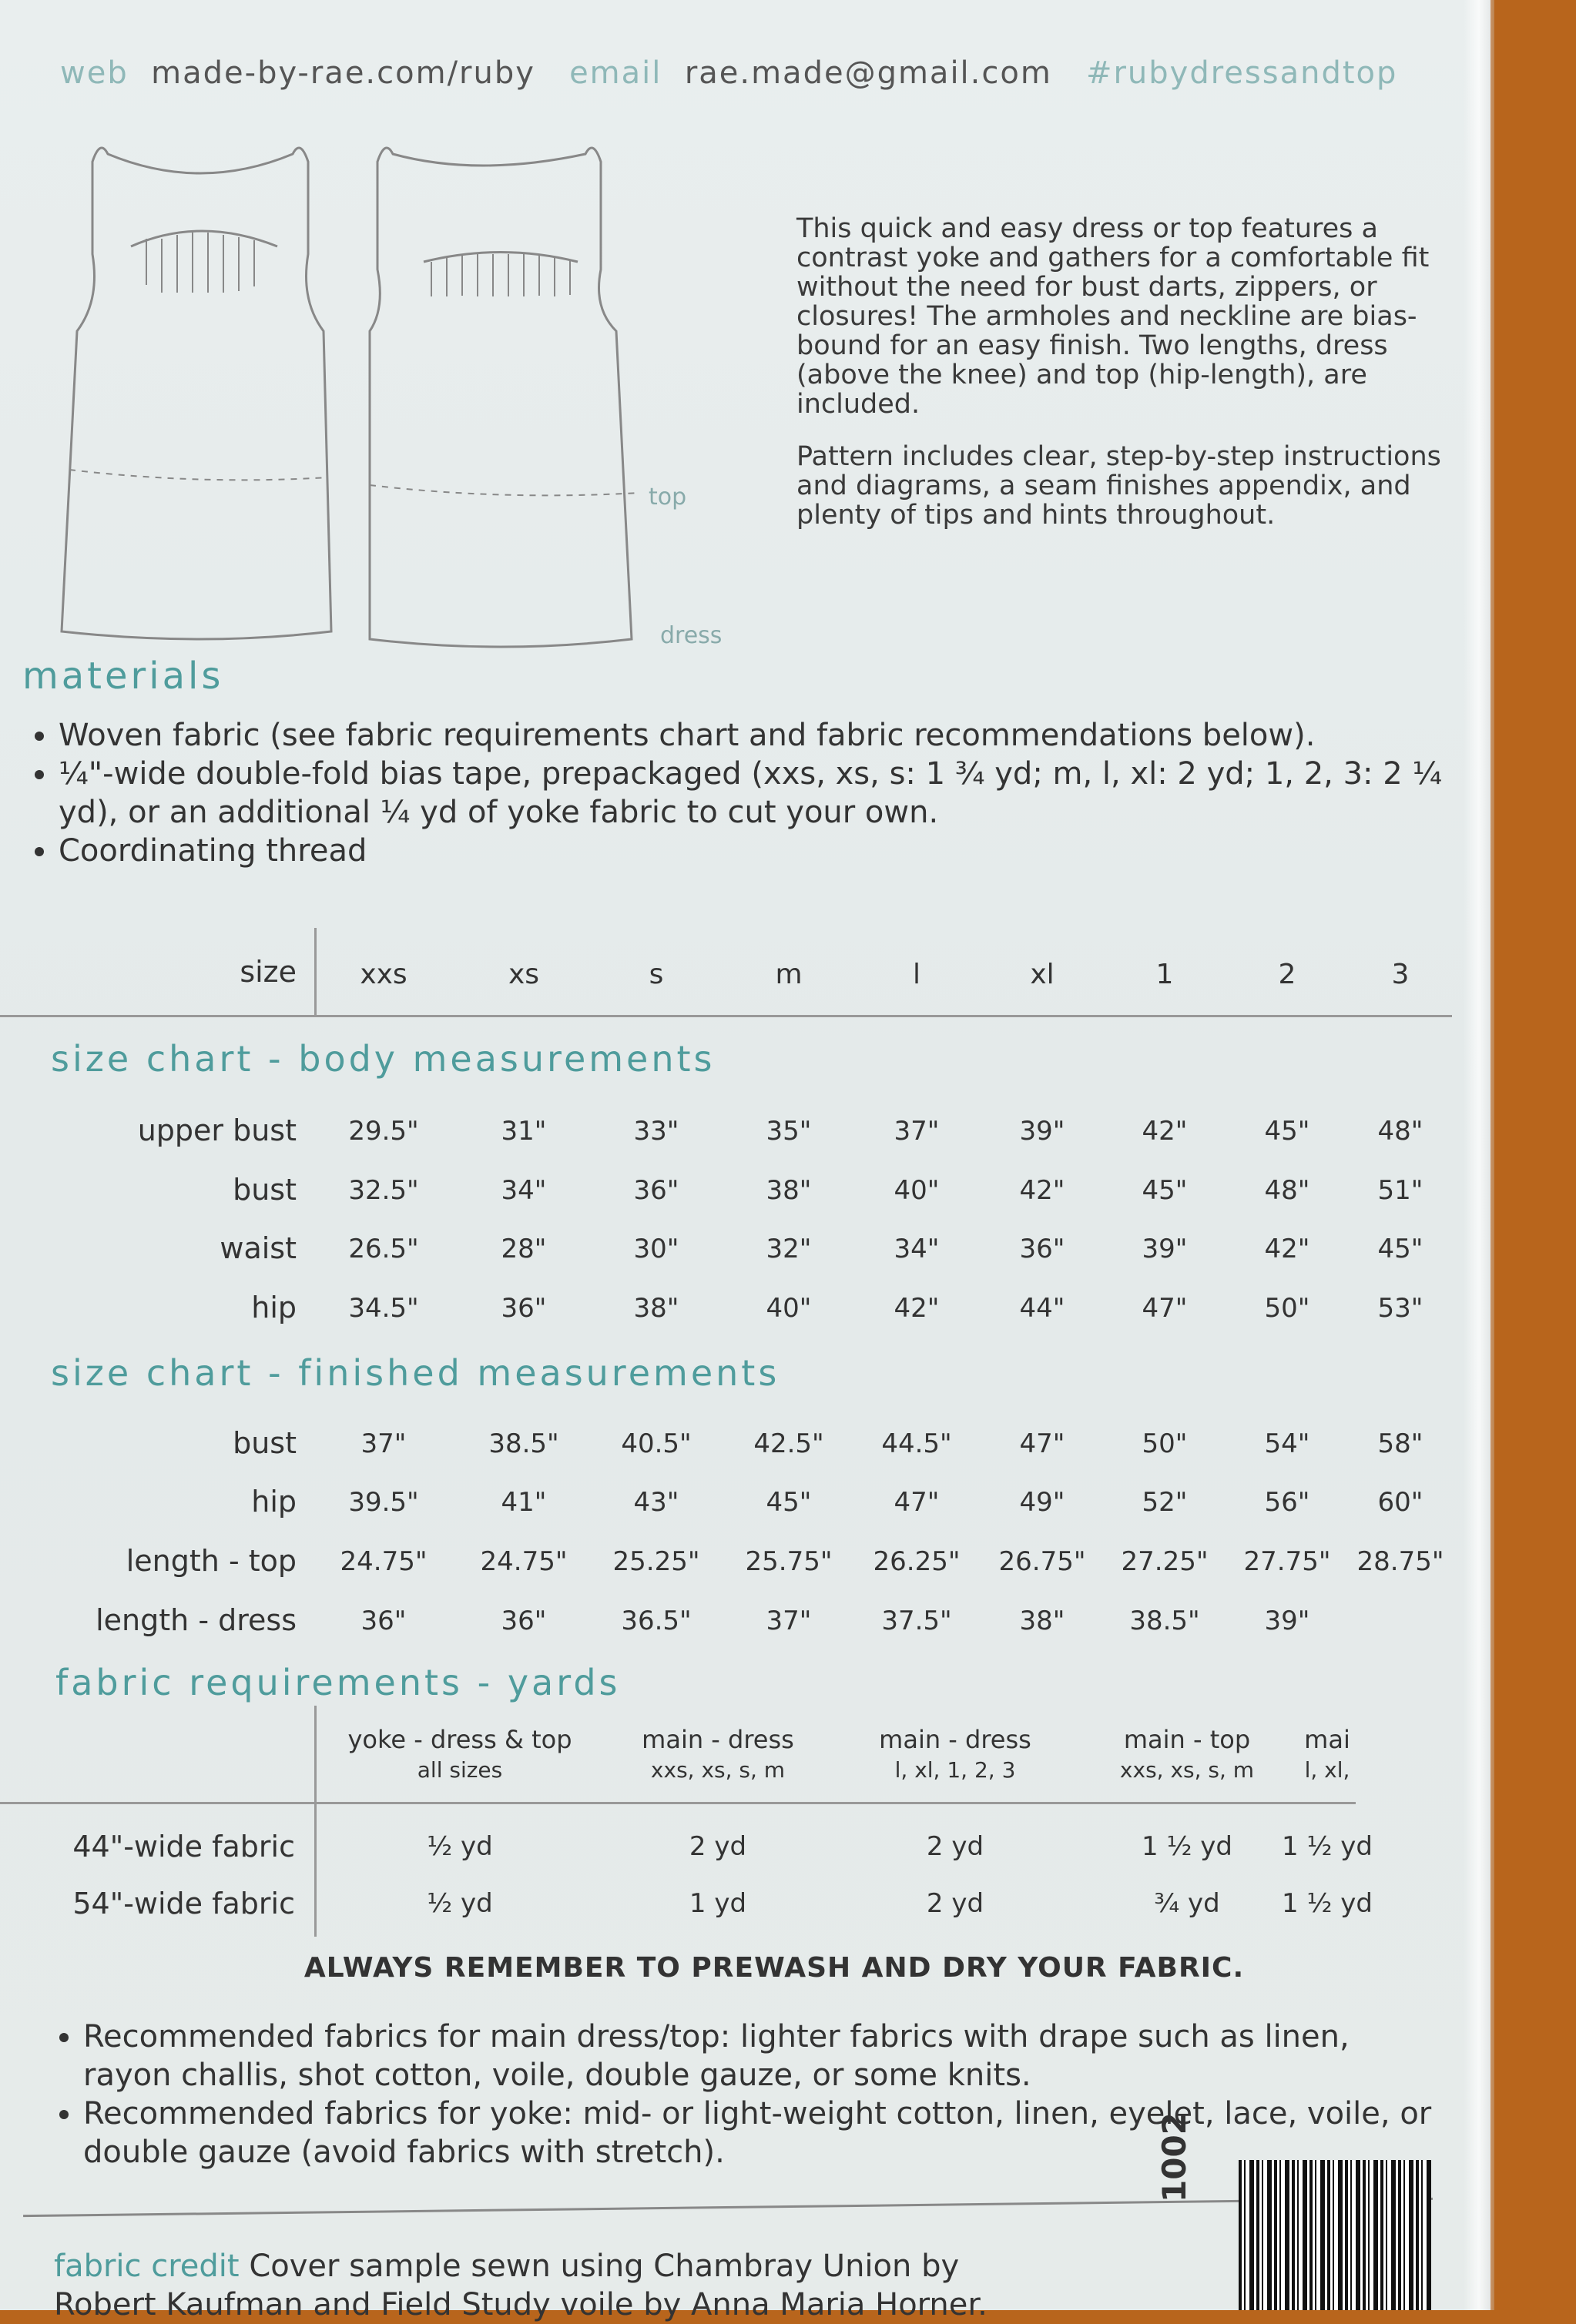  Describe the element at coordinates (1287, 1443) in the screenshot. I see `finished-cell: 54"` at that location.